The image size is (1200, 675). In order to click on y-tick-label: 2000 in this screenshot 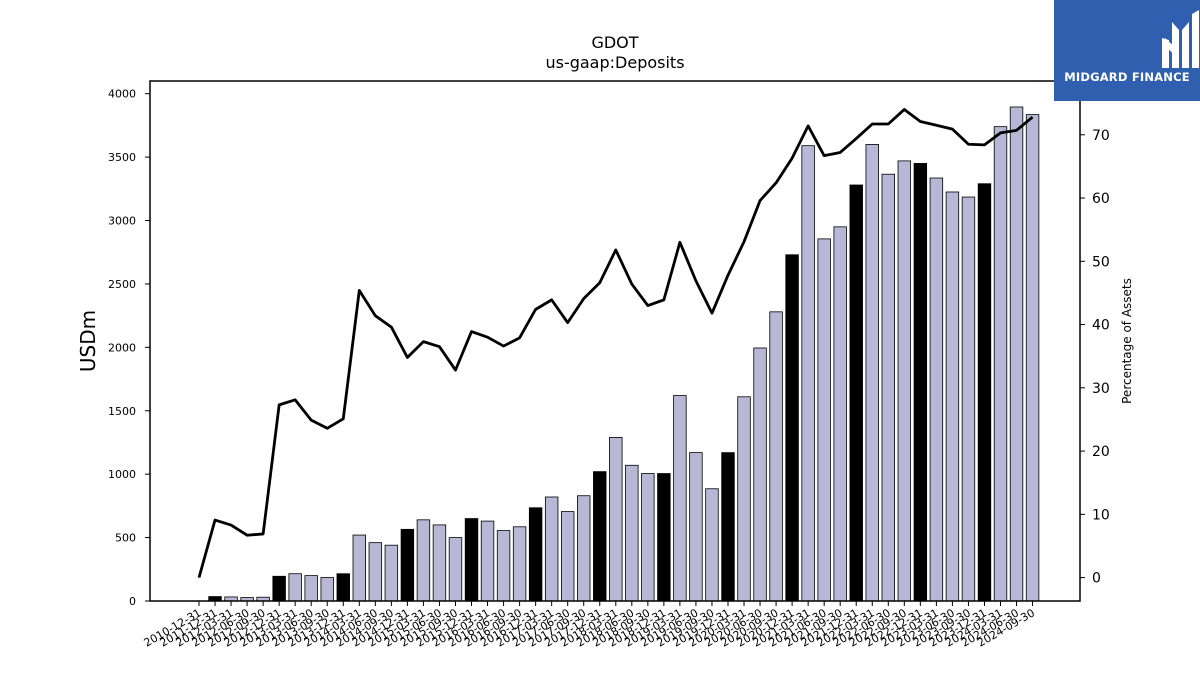, I will do `click(122, 347)`.